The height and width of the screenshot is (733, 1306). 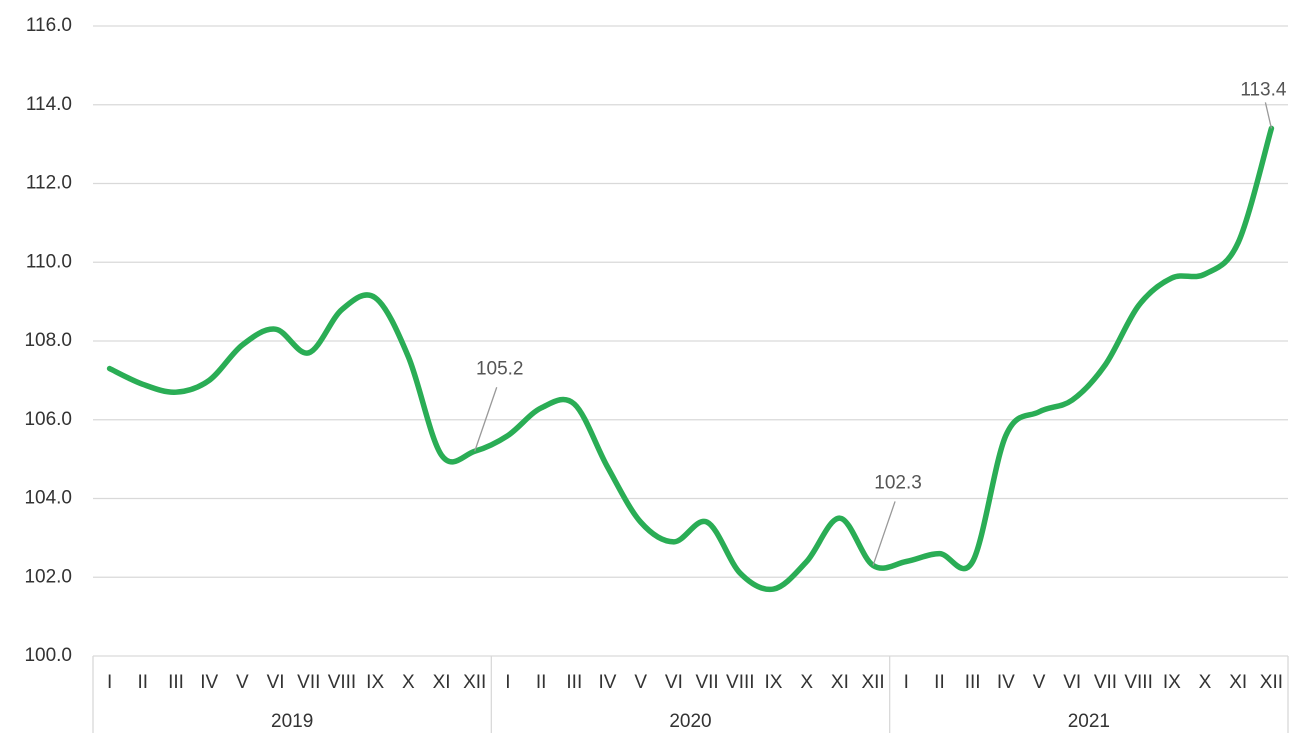 I want to click on y-tick-label: 104.0, so click(x=48, y=498).